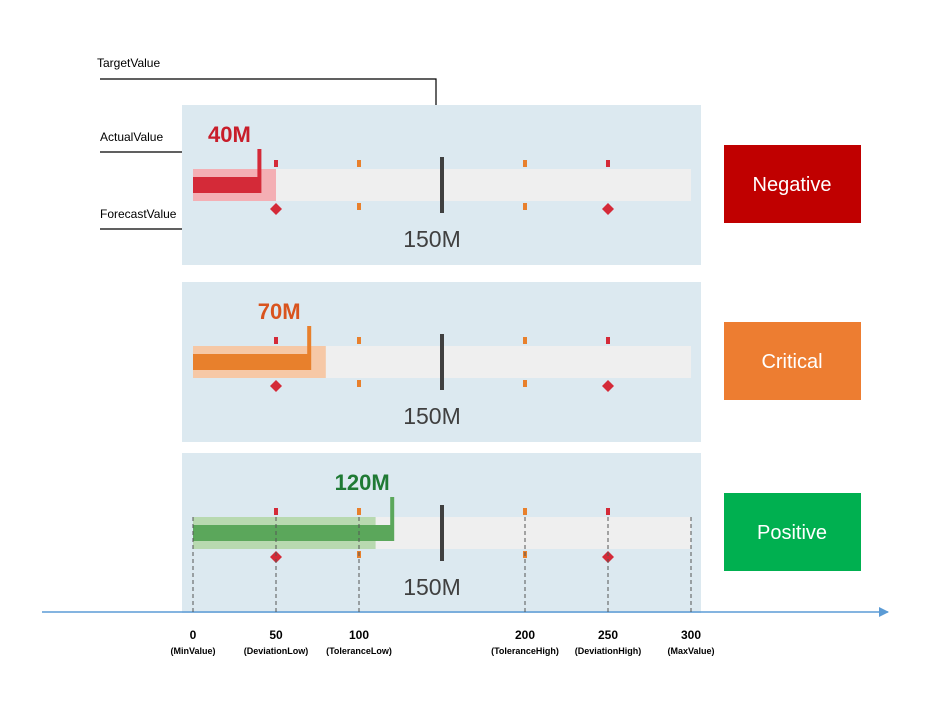  What do you see at coordinates (131, 137) in the screenshot?
I see `actual-value-annotation: ActualValue` at bounding box center [131, 137].